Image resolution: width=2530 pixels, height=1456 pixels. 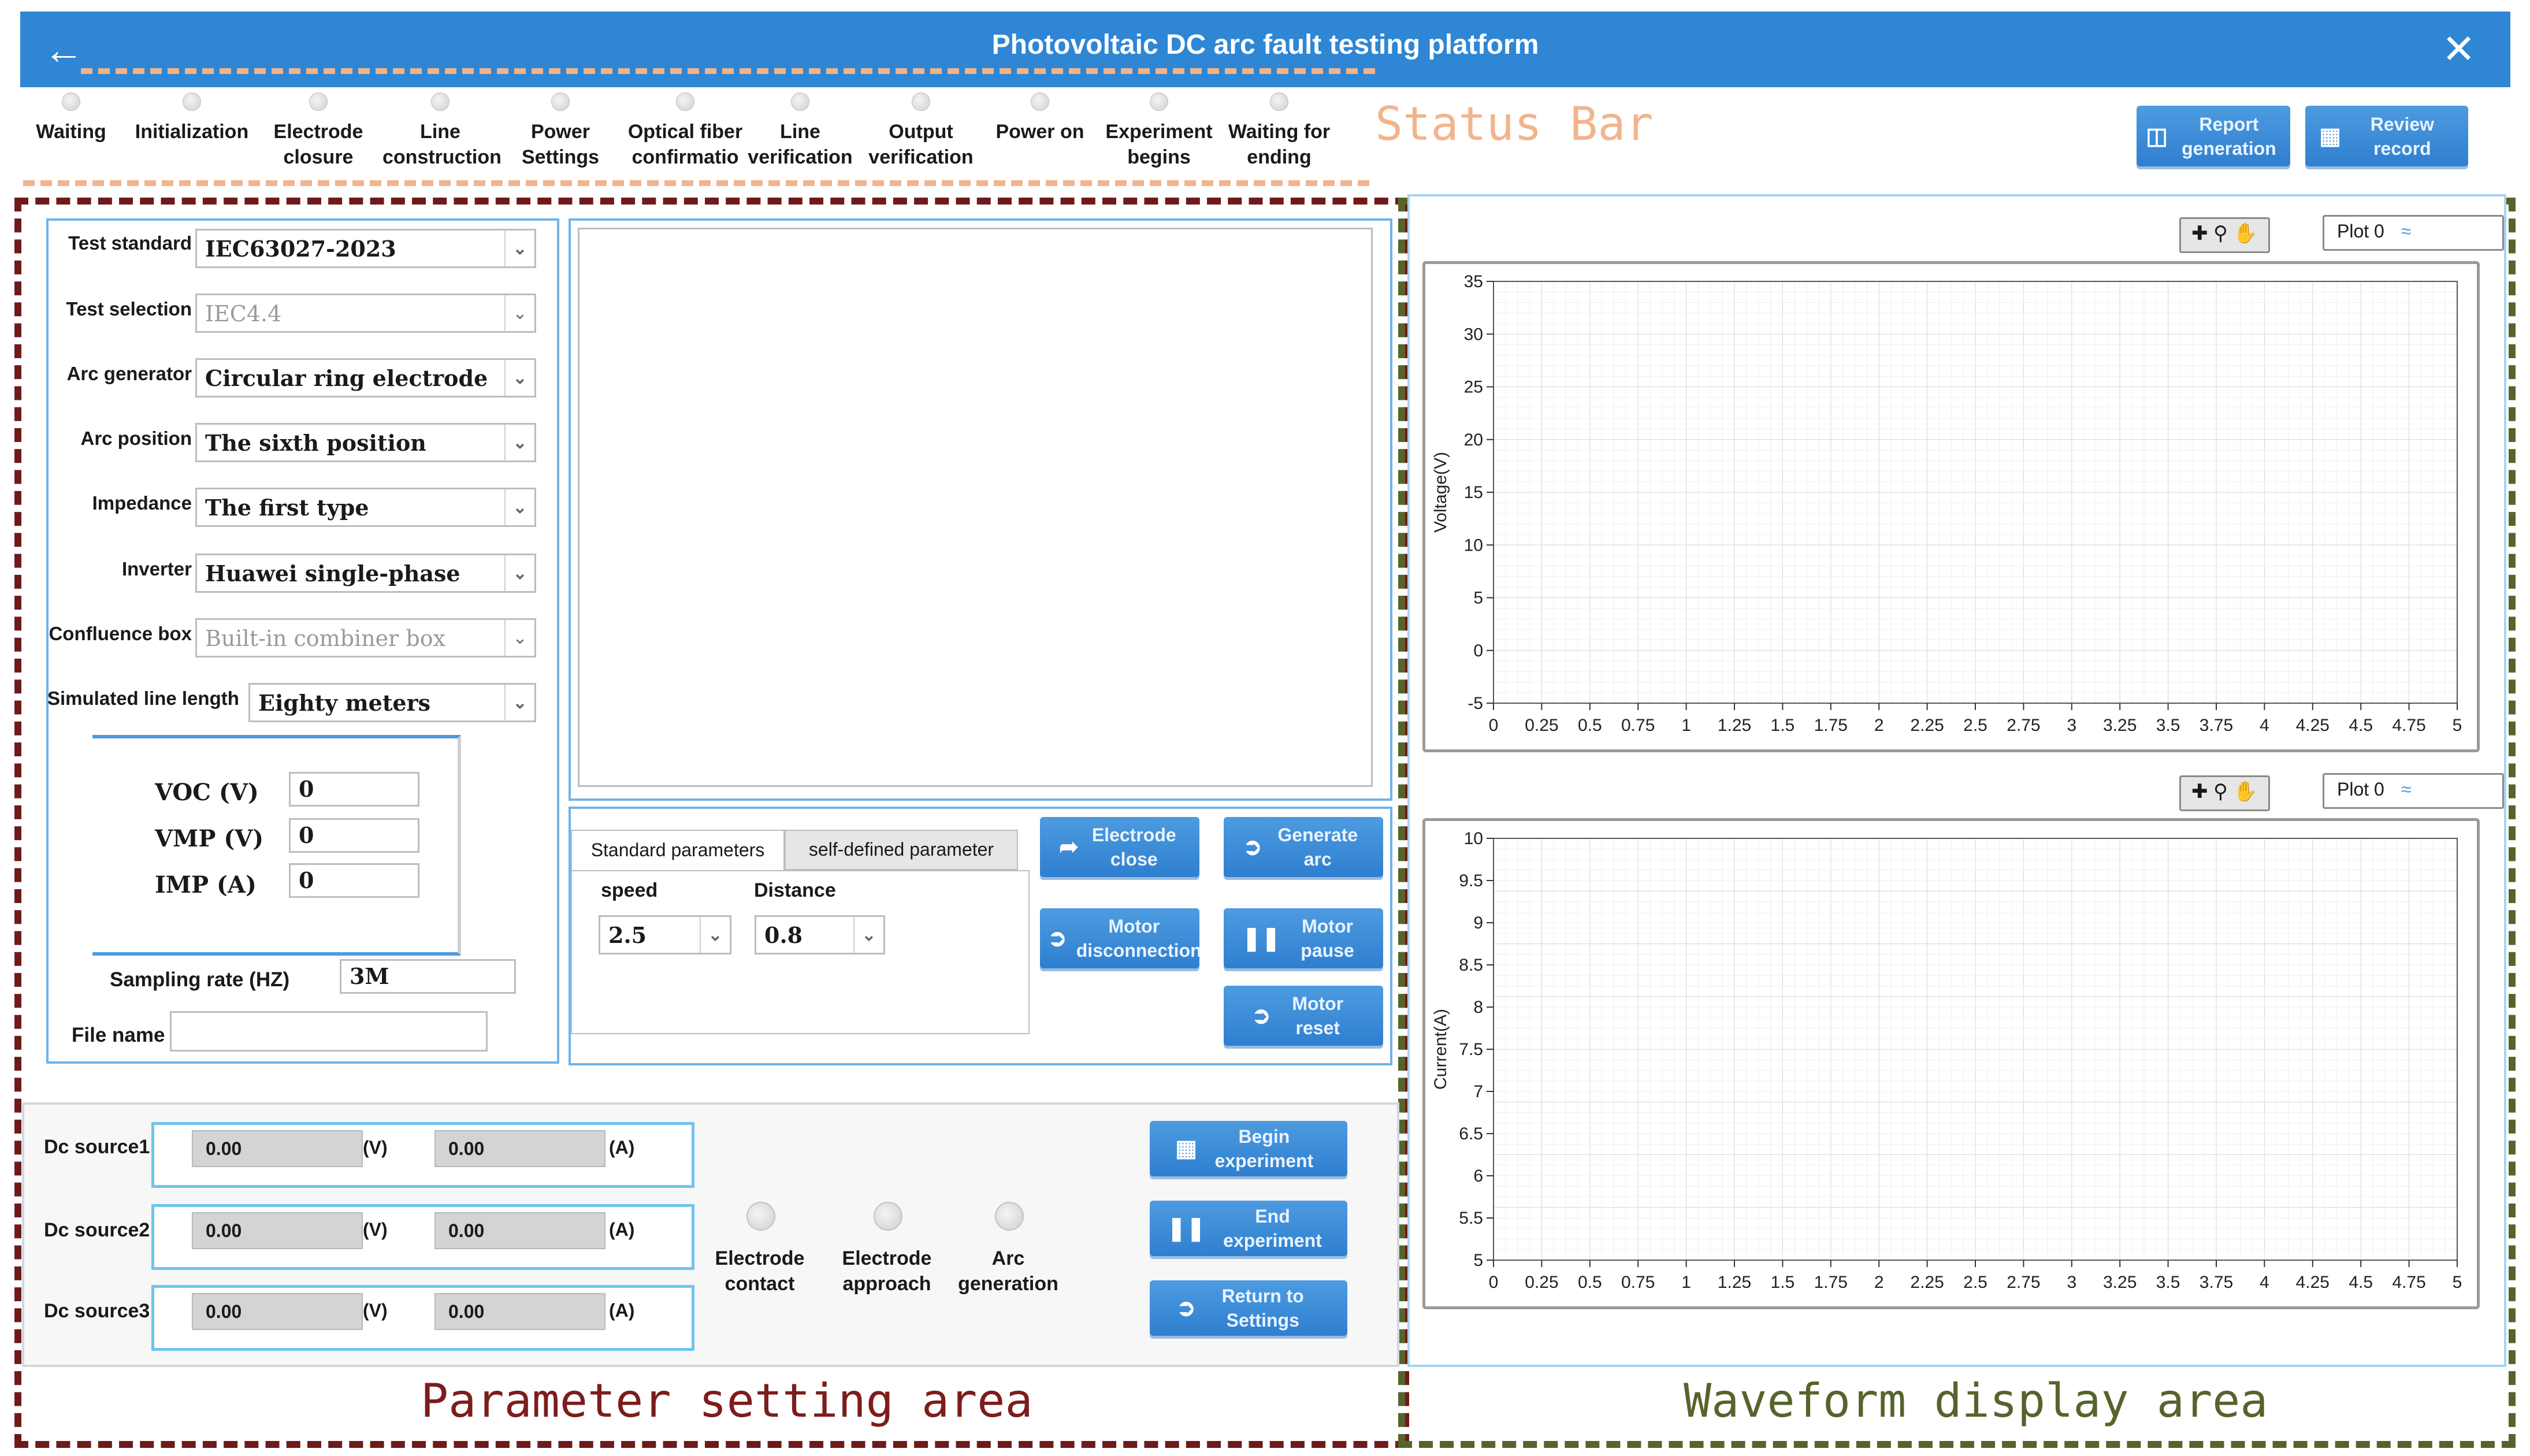 What do you see at coordinates (2157, 136) in the screenshot?
I see `monitor-icon: ◫` at bounding box center [2157, 136].